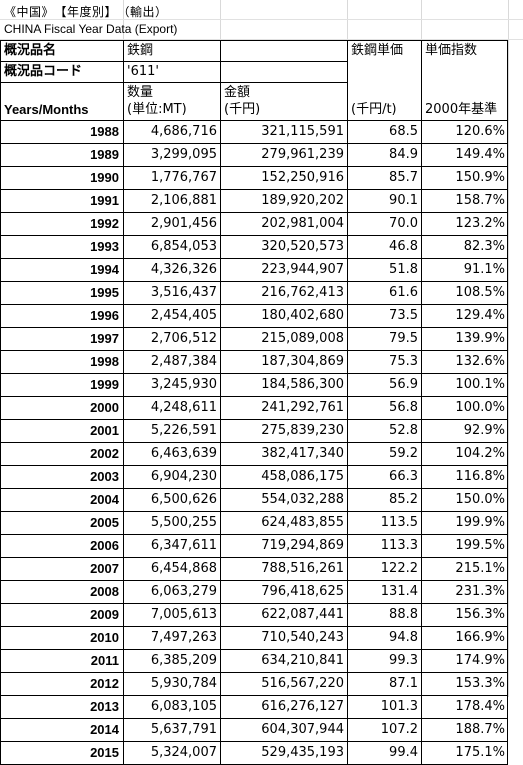 Image resolution: width=523 pixels, height=765 pixels. What do you see at coordinates (302, 752) in the screenshot?
I see `amount-cell: 529,435,193` at bounding box center [302, 752].